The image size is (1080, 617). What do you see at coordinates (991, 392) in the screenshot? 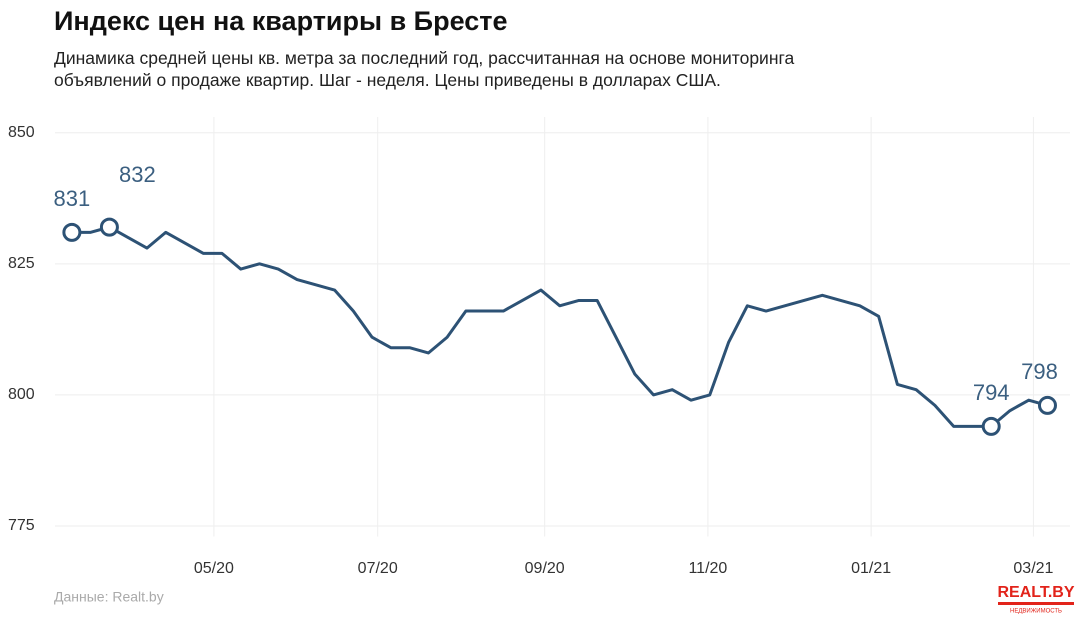
I see `data-label: 794` at bounding box center [991, 392].